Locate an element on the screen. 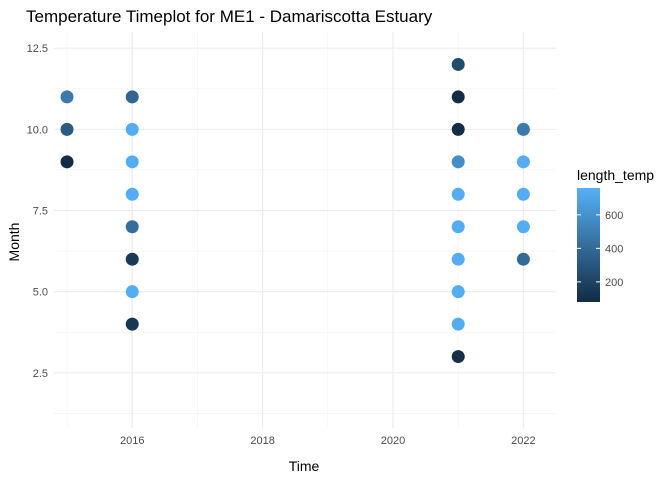 This screenshot has width=672, height=480. x-tick-label: 2016 is located at coordinates (132, 441).